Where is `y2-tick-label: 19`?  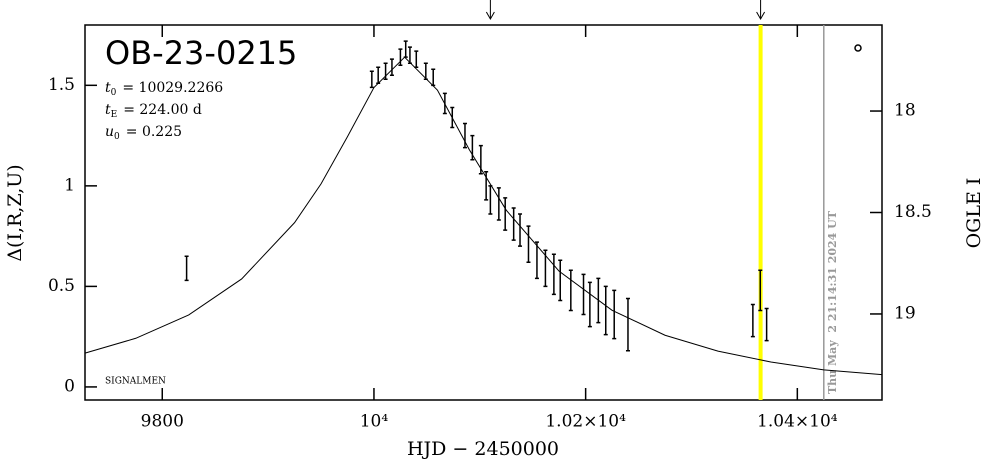 y2-tick-label: 19 is located at coordinates (905, 313).